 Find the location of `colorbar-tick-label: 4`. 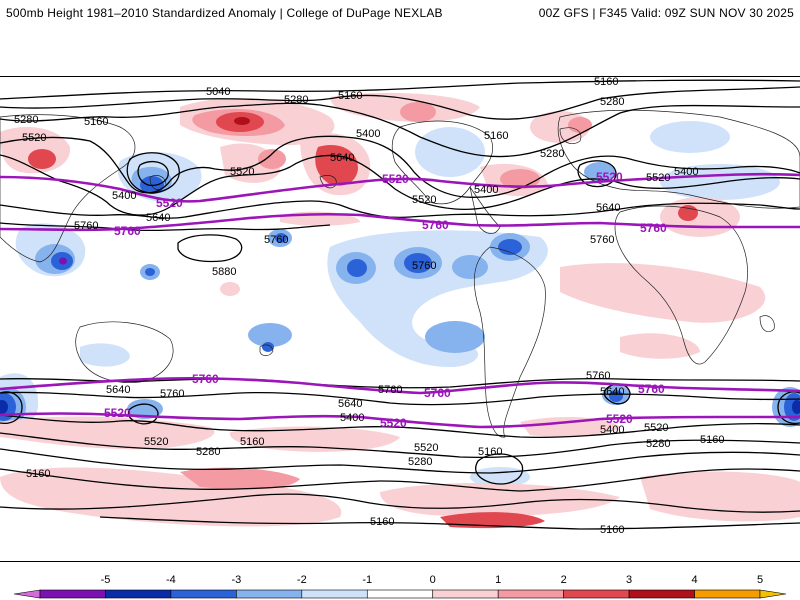

colorbar-tick-label: 4 is located at coordinates (694, 580).